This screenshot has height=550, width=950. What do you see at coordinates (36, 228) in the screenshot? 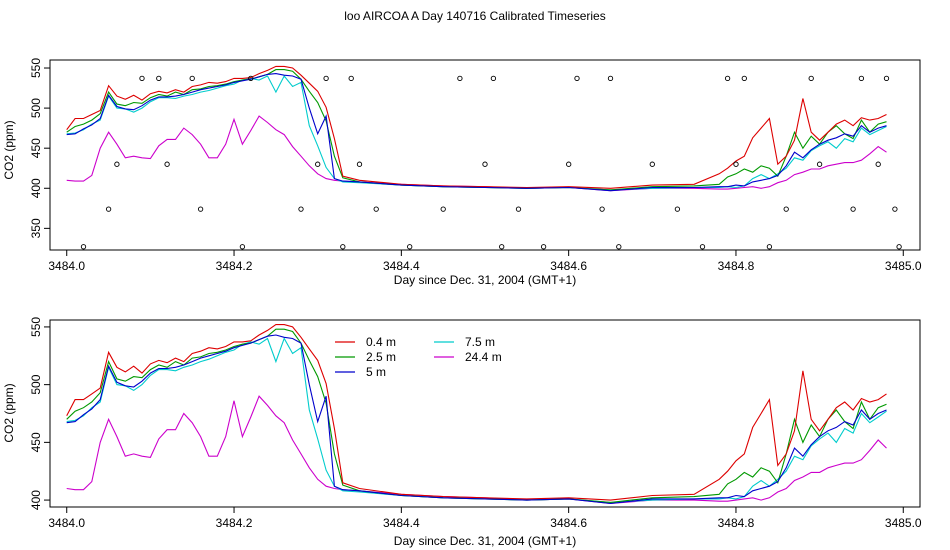
I see `top-y-tick-label: 350` at bounding box center [36, 228].